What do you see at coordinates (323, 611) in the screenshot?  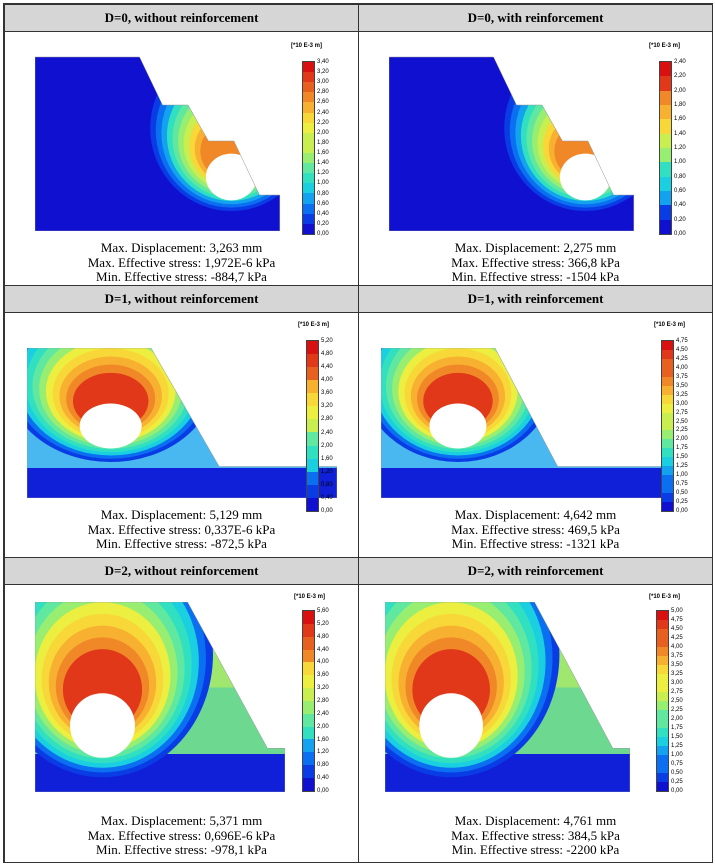 I see `color-scale-tick-label: 5,60` at bounding box center [323, 611].